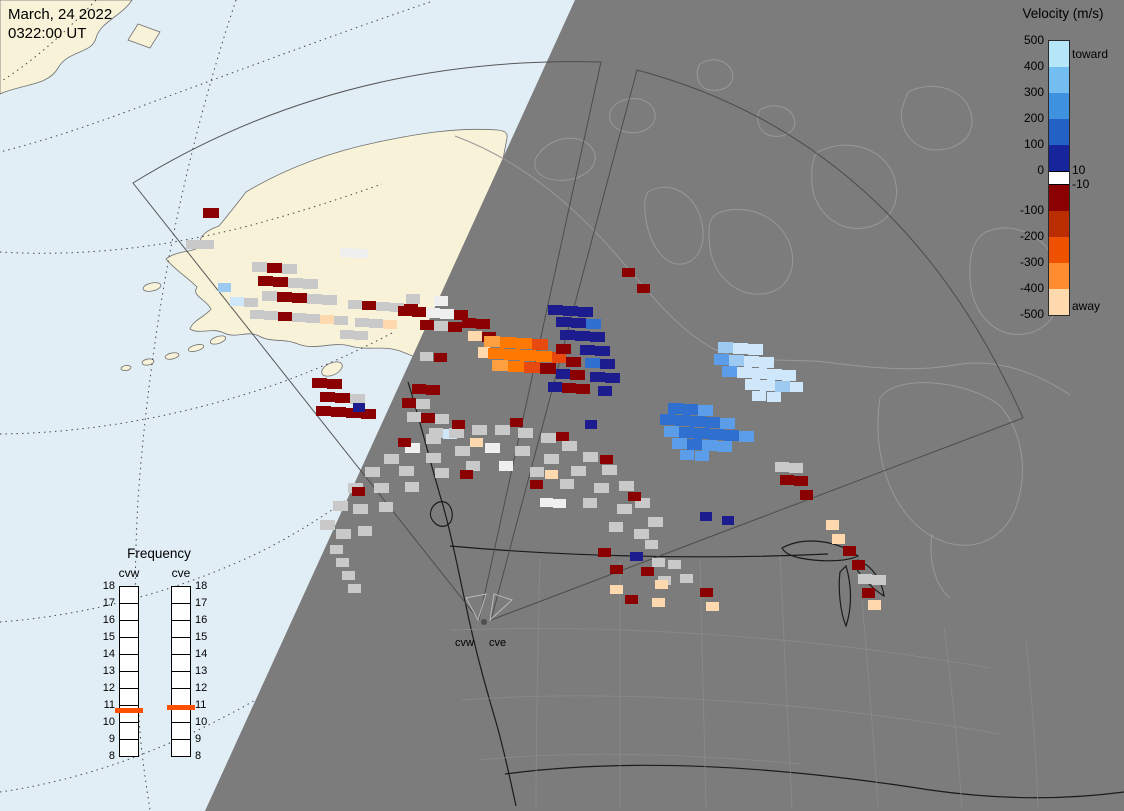  Describe the element at coordinates (814, 781) in the screenshot. I see `south-coastline` at that location.